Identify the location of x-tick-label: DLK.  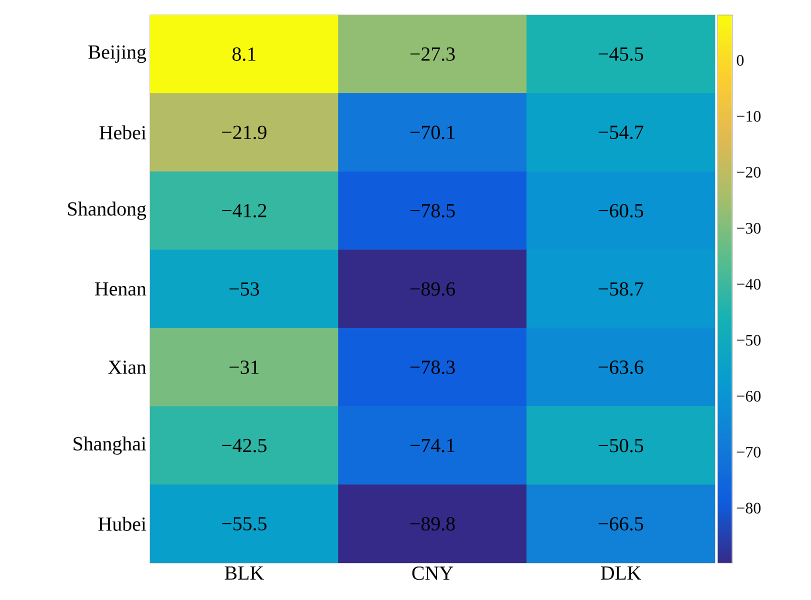
(621, 573).